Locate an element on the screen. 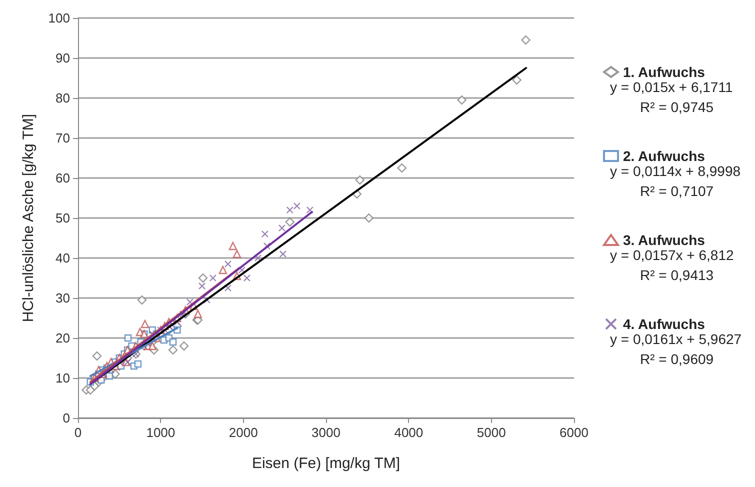  legend-label: 3. Aufwuchs is located at coordinates (664, 240).